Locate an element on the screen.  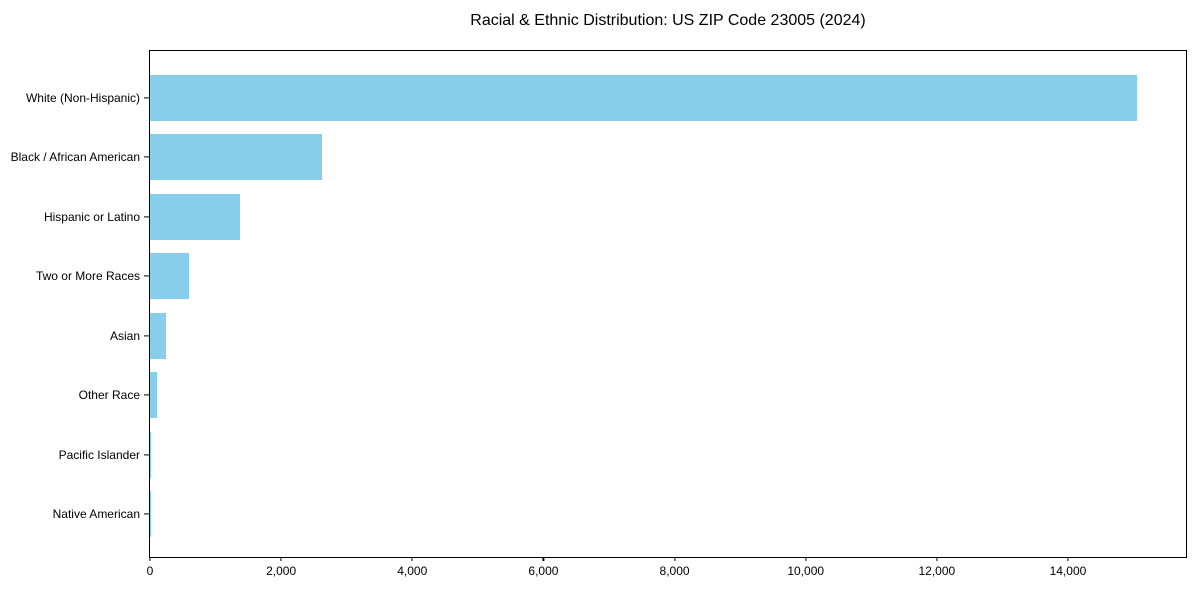
category-label: Other Race is located at coordinates (109, 395).